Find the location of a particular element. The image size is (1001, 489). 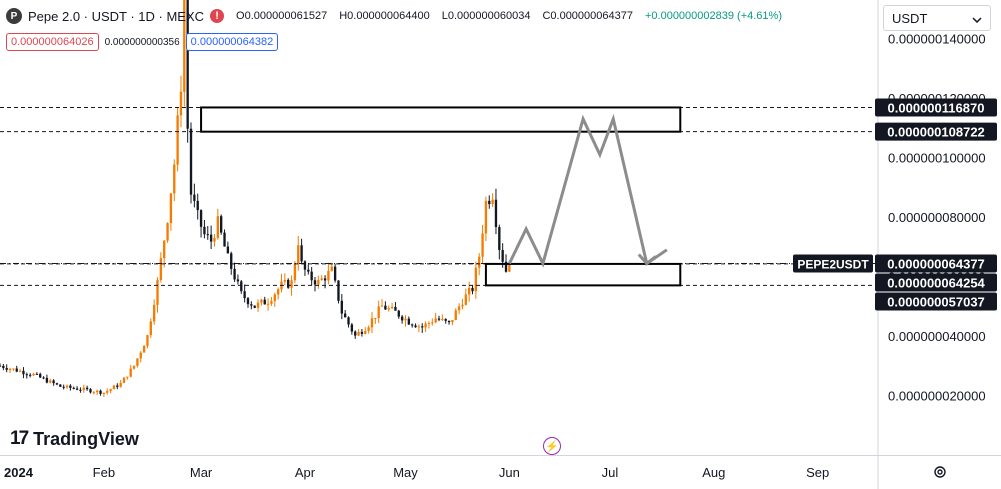

chevron-down-icon is located at coordinates (977, 18).